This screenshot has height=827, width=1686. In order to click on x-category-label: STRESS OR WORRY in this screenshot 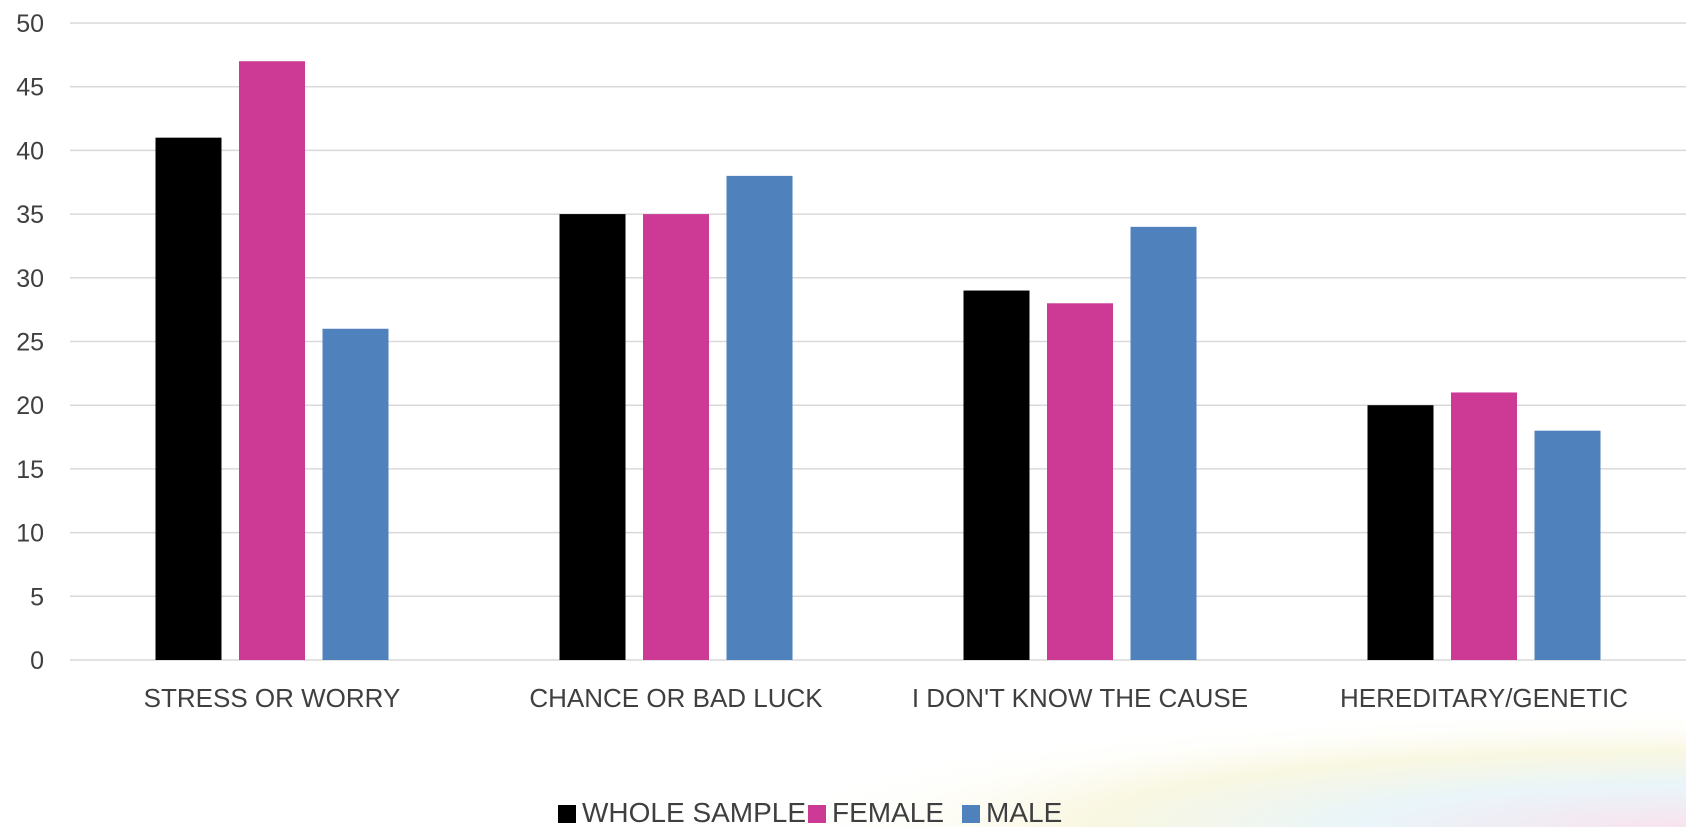, I will do `click(272, 698)`.